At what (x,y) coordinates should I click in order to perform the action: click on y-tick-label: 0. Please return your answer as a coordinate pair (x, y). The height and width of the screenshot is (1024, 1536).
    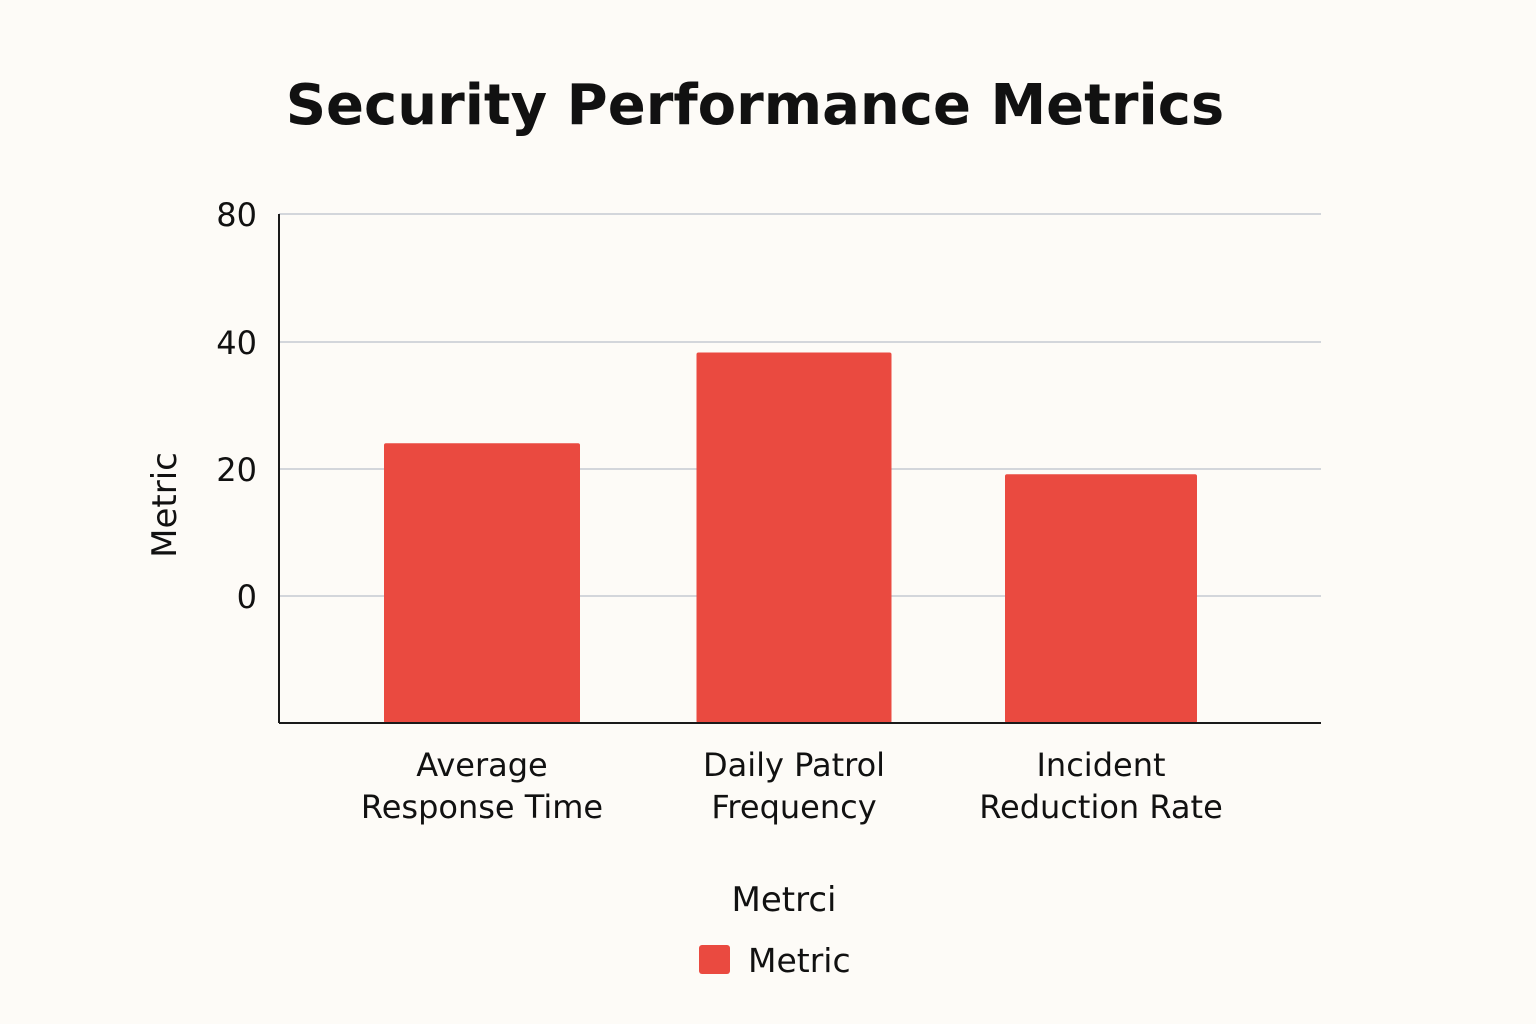
    Looking at the image, I should click on (247, 597).